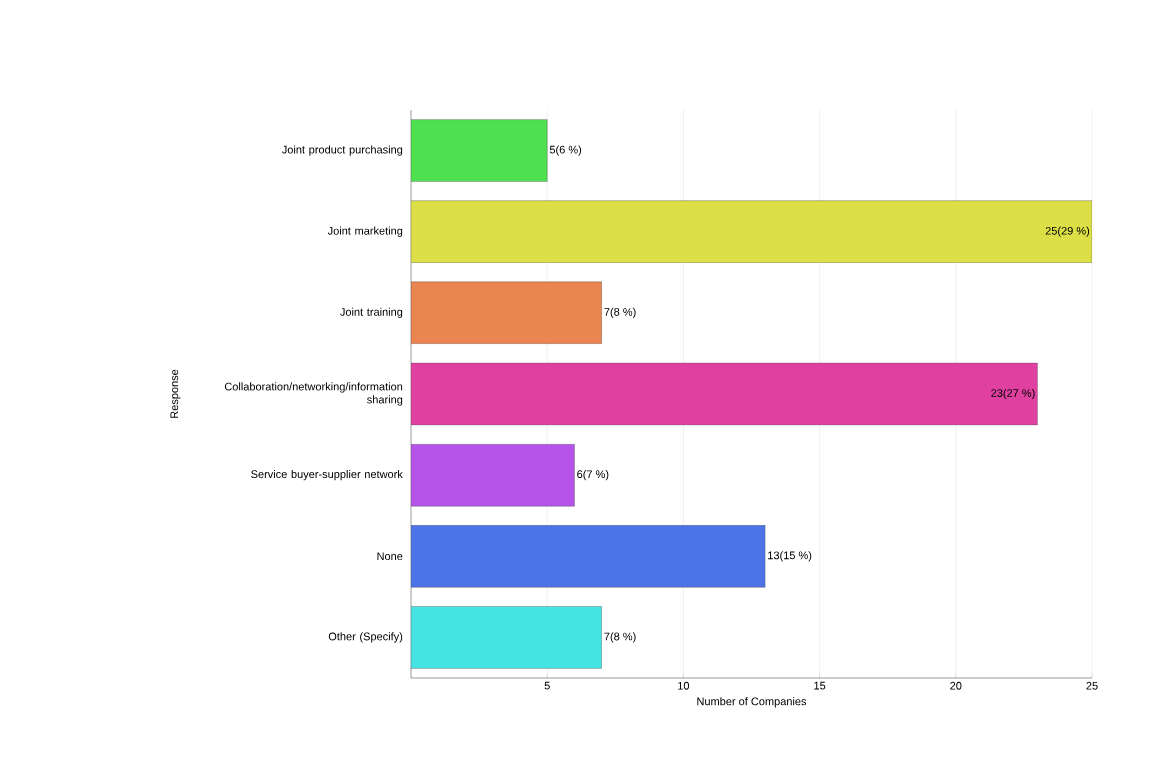 Image resolution: width=1151 pixels, height=757 pixels. I want to click on y-tick-label: Joint product purchasing, so click(342, 150).